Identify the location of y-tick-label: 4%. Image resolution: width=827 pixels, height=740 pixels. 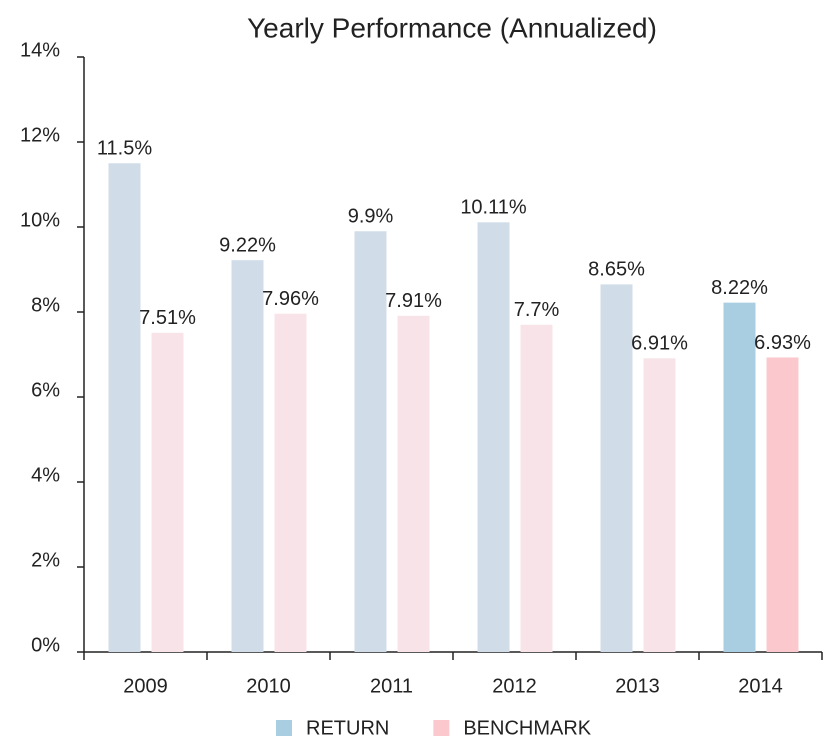
(45, 475).